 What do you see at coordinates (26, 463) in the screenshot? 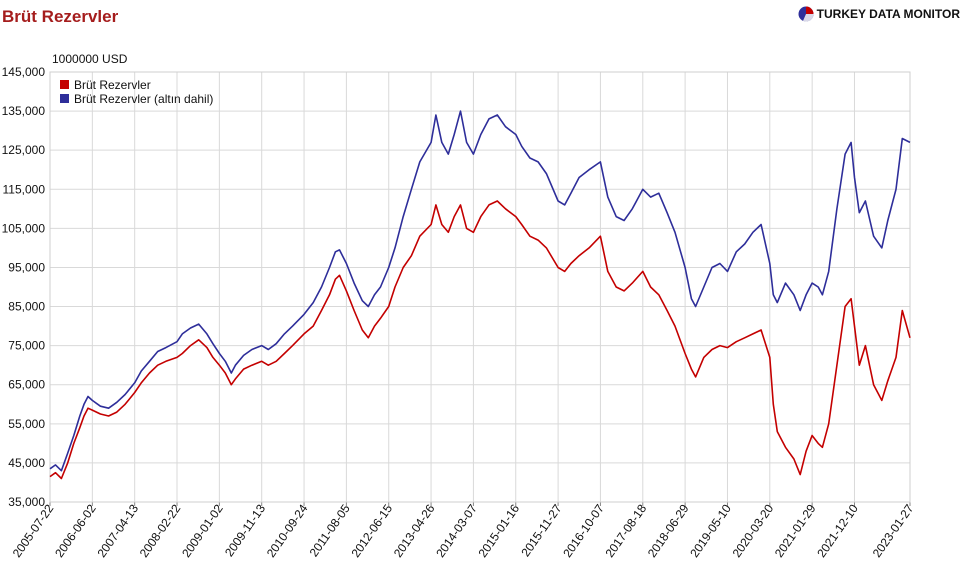
I see `y-tick-label: 45,000` at bounding box center [26, 463].